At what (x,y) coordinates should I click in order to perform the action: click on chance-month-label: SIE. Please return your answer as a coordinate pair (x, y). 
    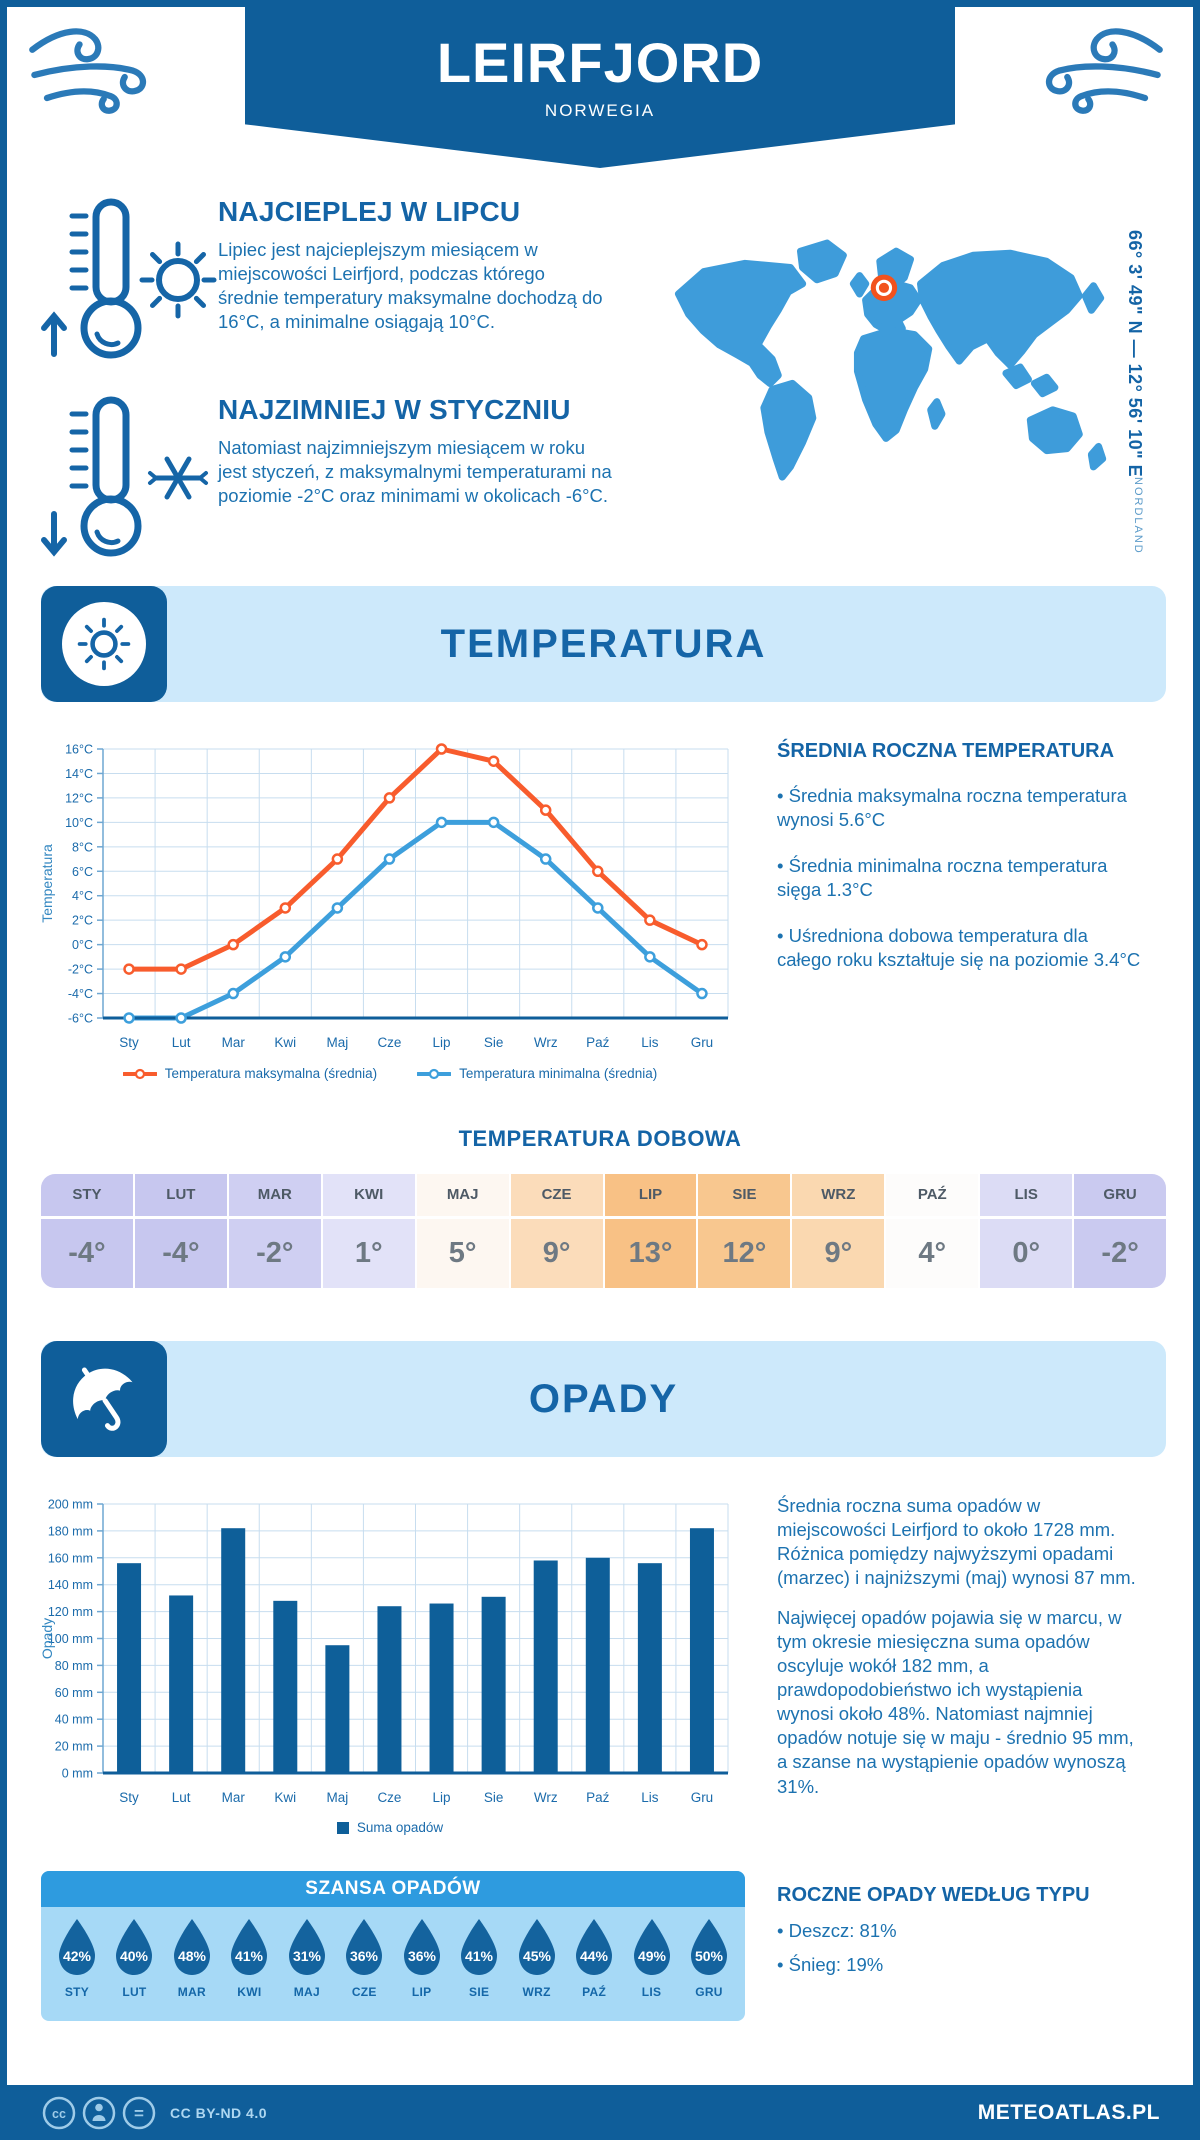
    Looking at the image, I should click on (479, 1992).